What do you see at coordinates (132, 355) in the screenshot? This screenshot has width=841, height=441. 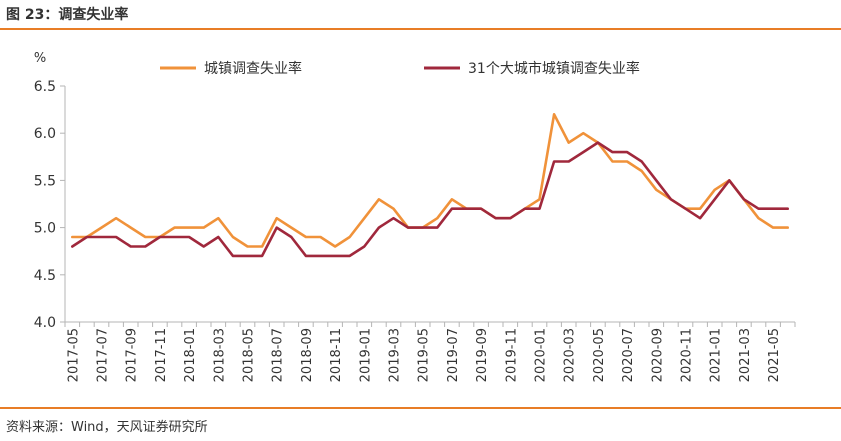 I see `x-tick-label: 2017-09` at bounding box center [132, 355].